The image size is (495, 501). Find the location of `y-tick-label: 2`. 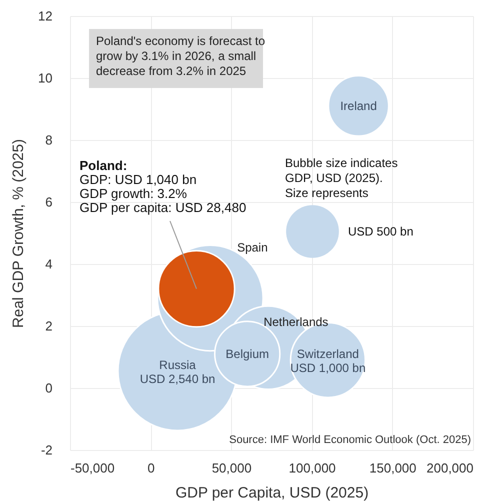

y-tick-label: 2 is located at coordinates (48, 326).